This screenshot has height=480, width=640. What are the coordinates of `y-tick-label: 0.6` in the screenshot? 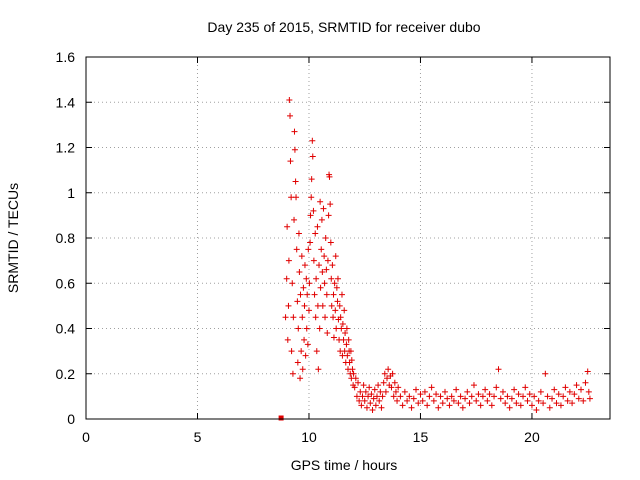 It's located at (66, 283).